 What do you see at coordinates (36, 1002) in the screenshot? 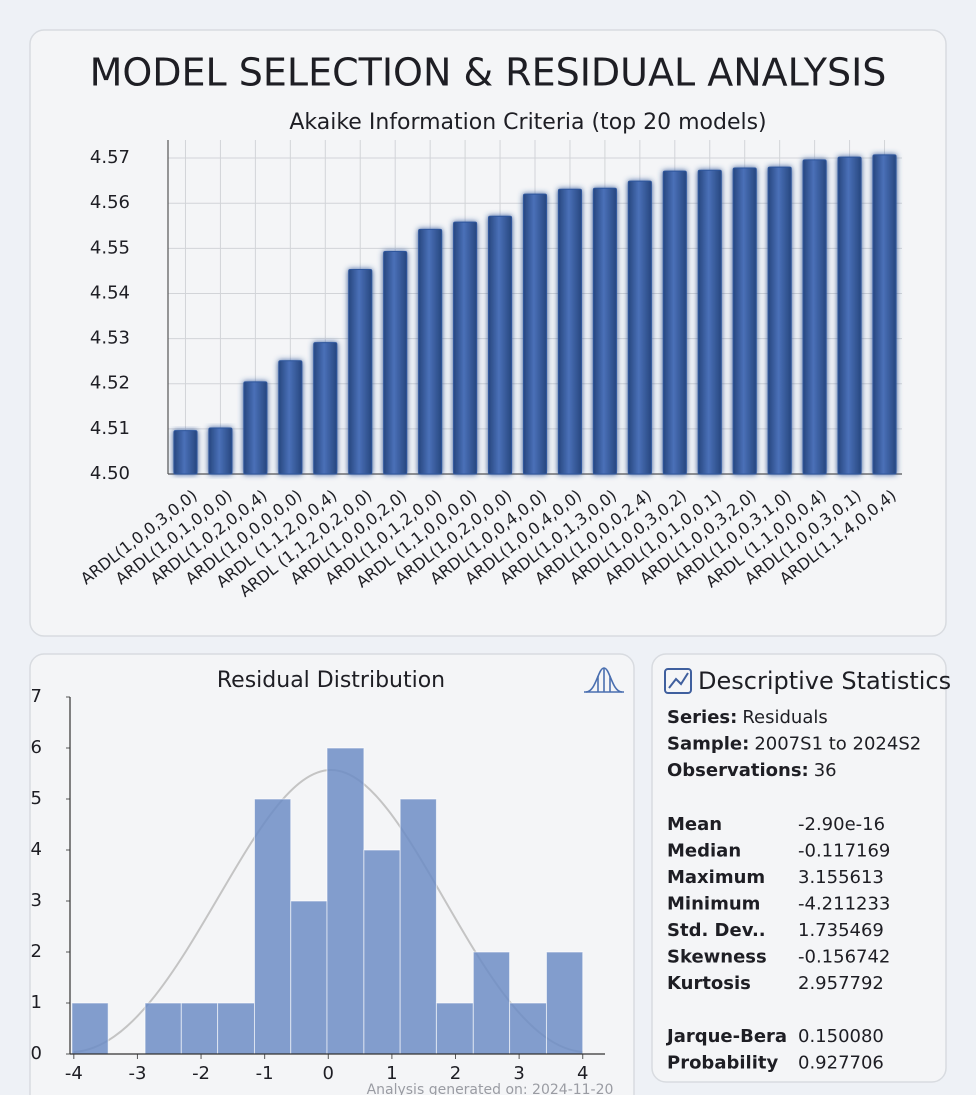
I see `y-tick-label: 1` at bounding box center [36, 1002].